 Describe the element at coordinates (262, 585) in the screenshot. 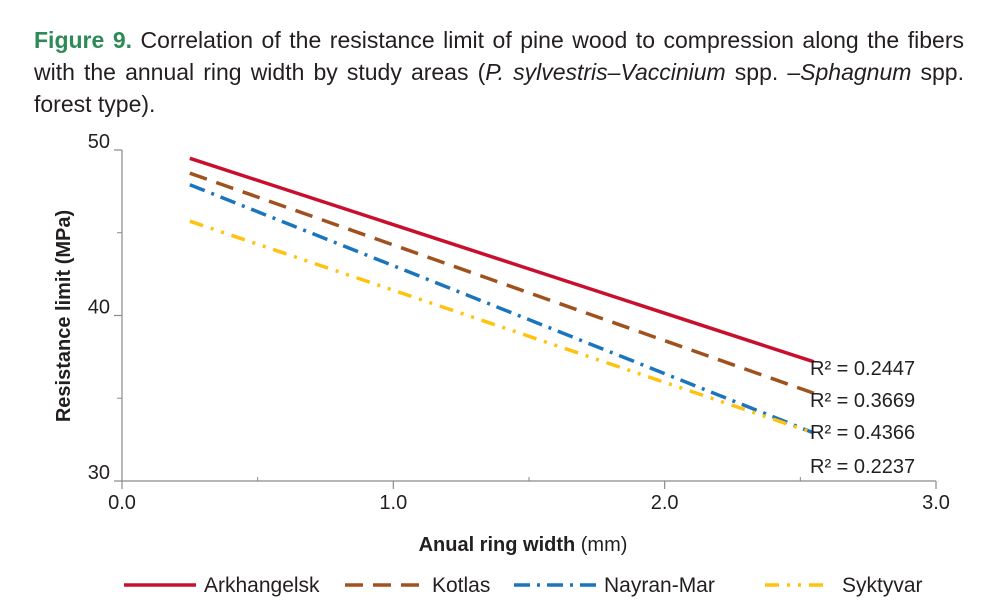

I see `legend-label-arkhangelsk: Arkhangelsk` at that location.